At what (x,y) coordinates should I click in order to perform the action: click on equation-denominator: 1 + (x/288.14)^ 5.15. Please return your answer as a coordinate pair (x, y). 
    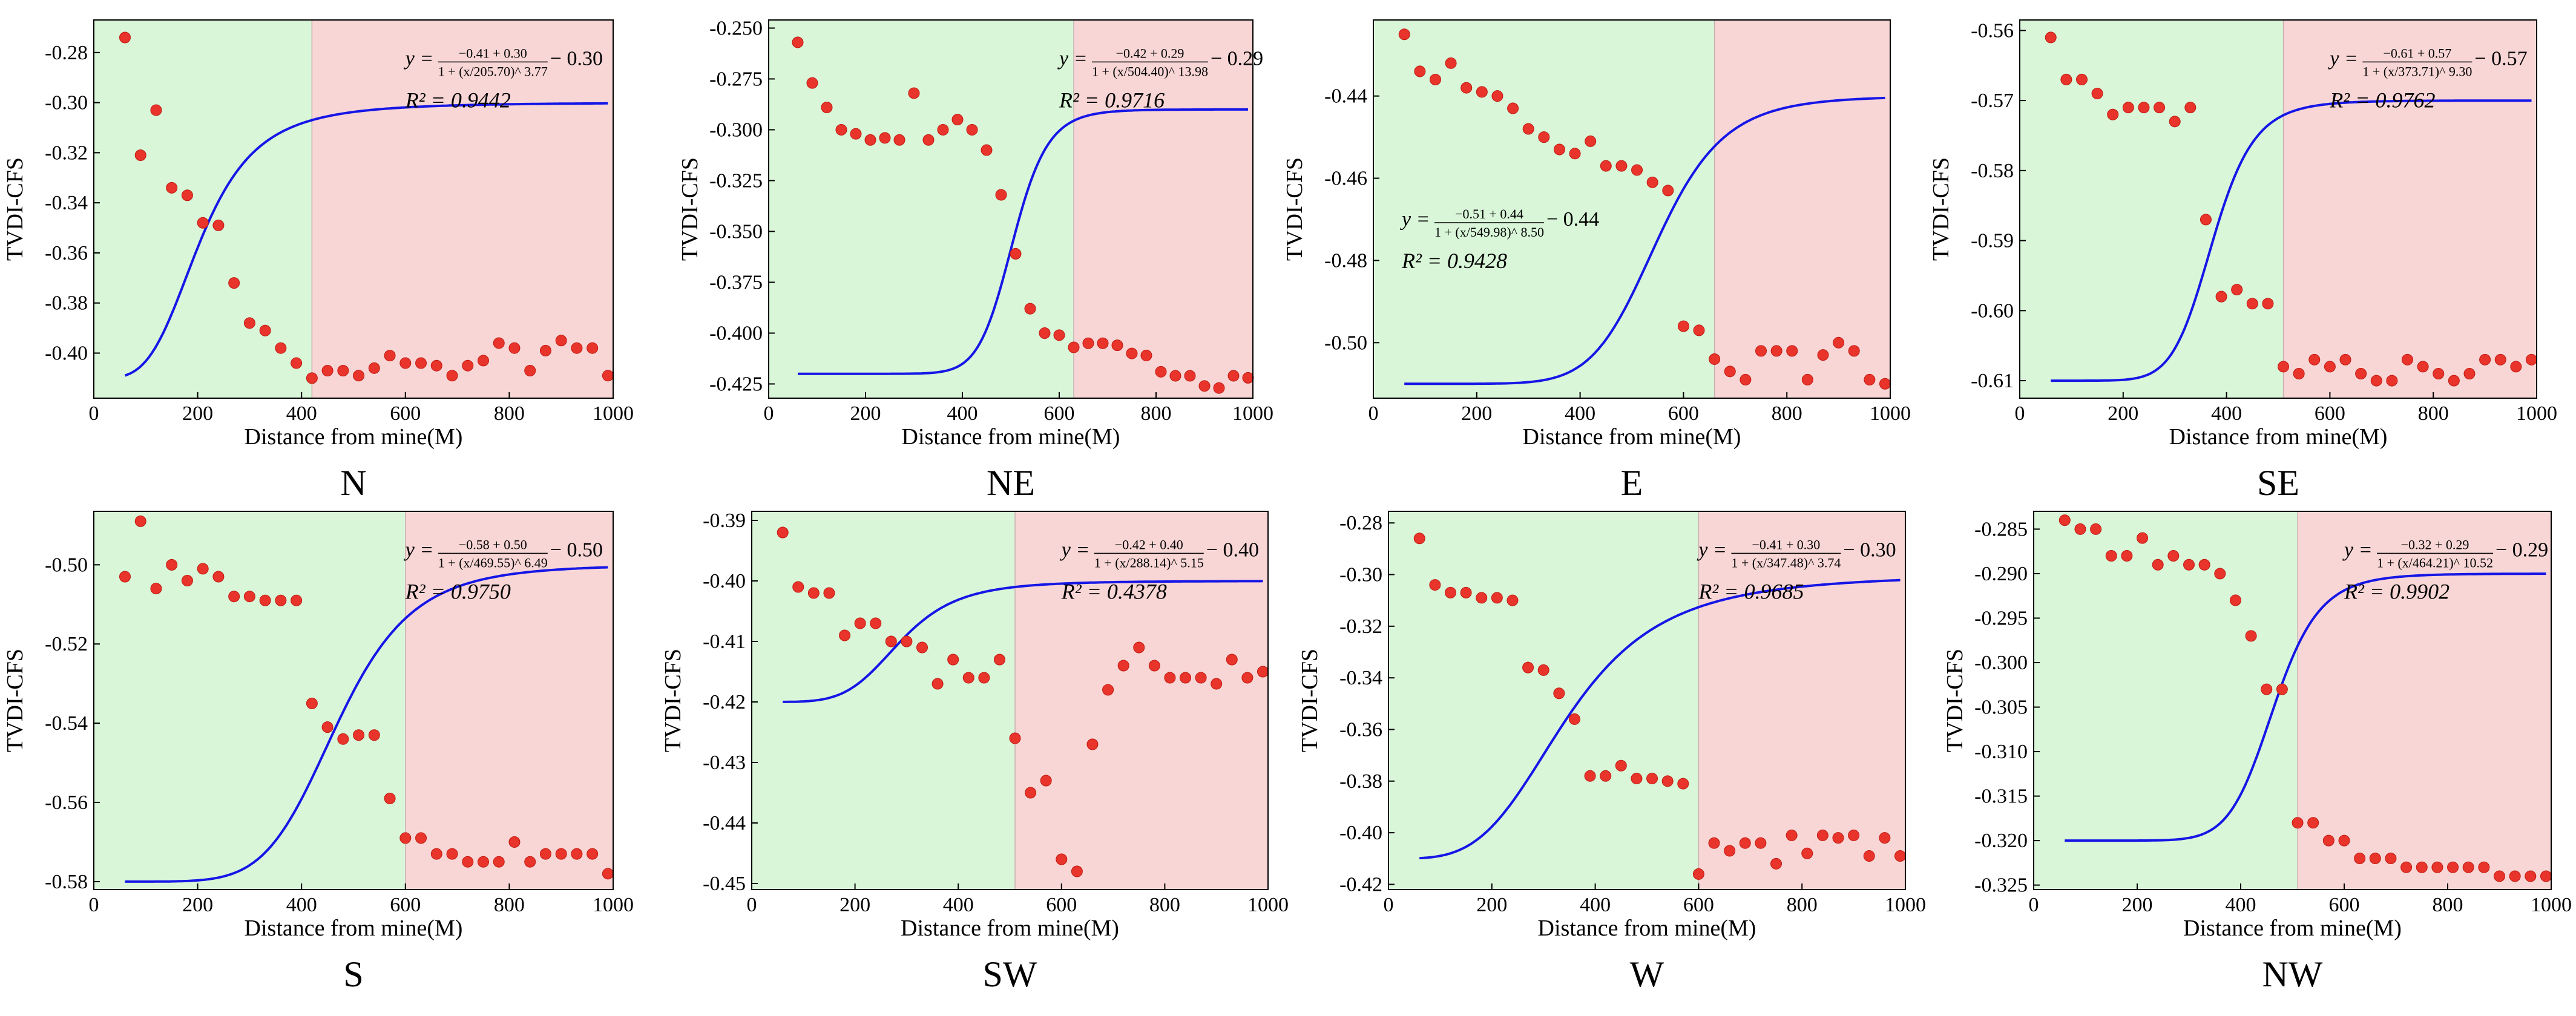
    Looking at the image, I should click on (1149, 562).